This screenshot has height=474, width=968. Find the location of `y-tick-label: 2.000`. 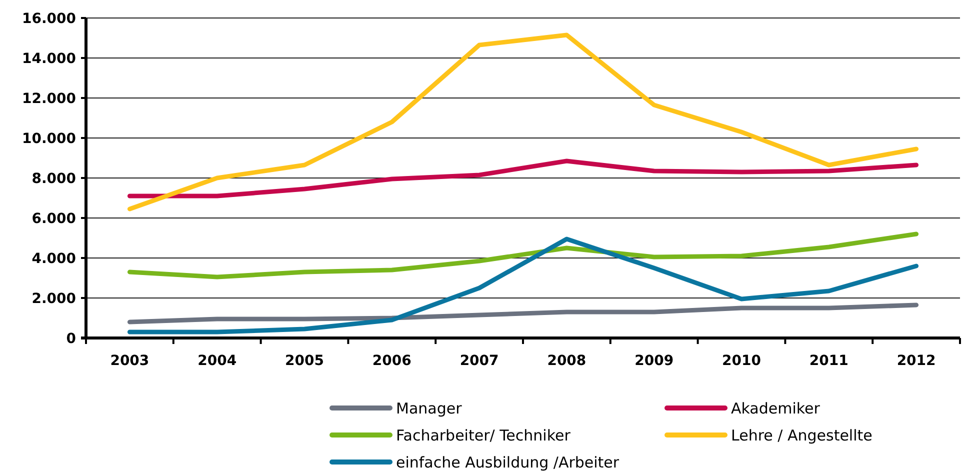

y-tick-label: 2.000 is located at coordinates (54, 298).